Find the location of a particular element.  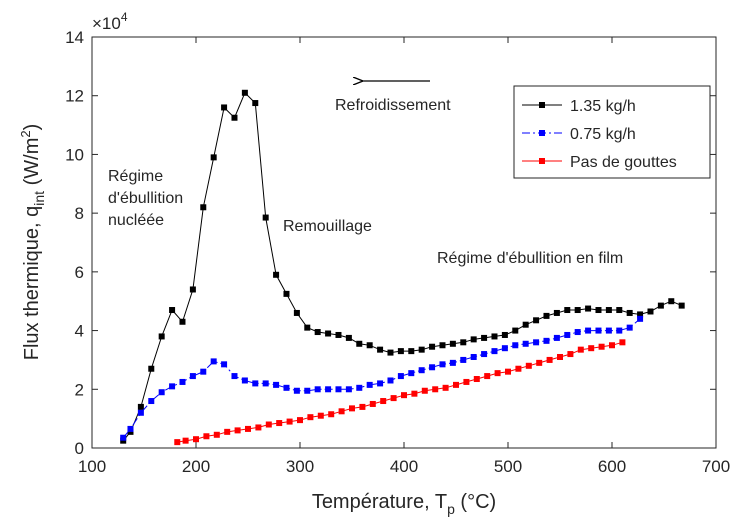

legend: 1.35 kg/h 0.75 kg/h Pas de gouttes is located at coordinates (612, 132).